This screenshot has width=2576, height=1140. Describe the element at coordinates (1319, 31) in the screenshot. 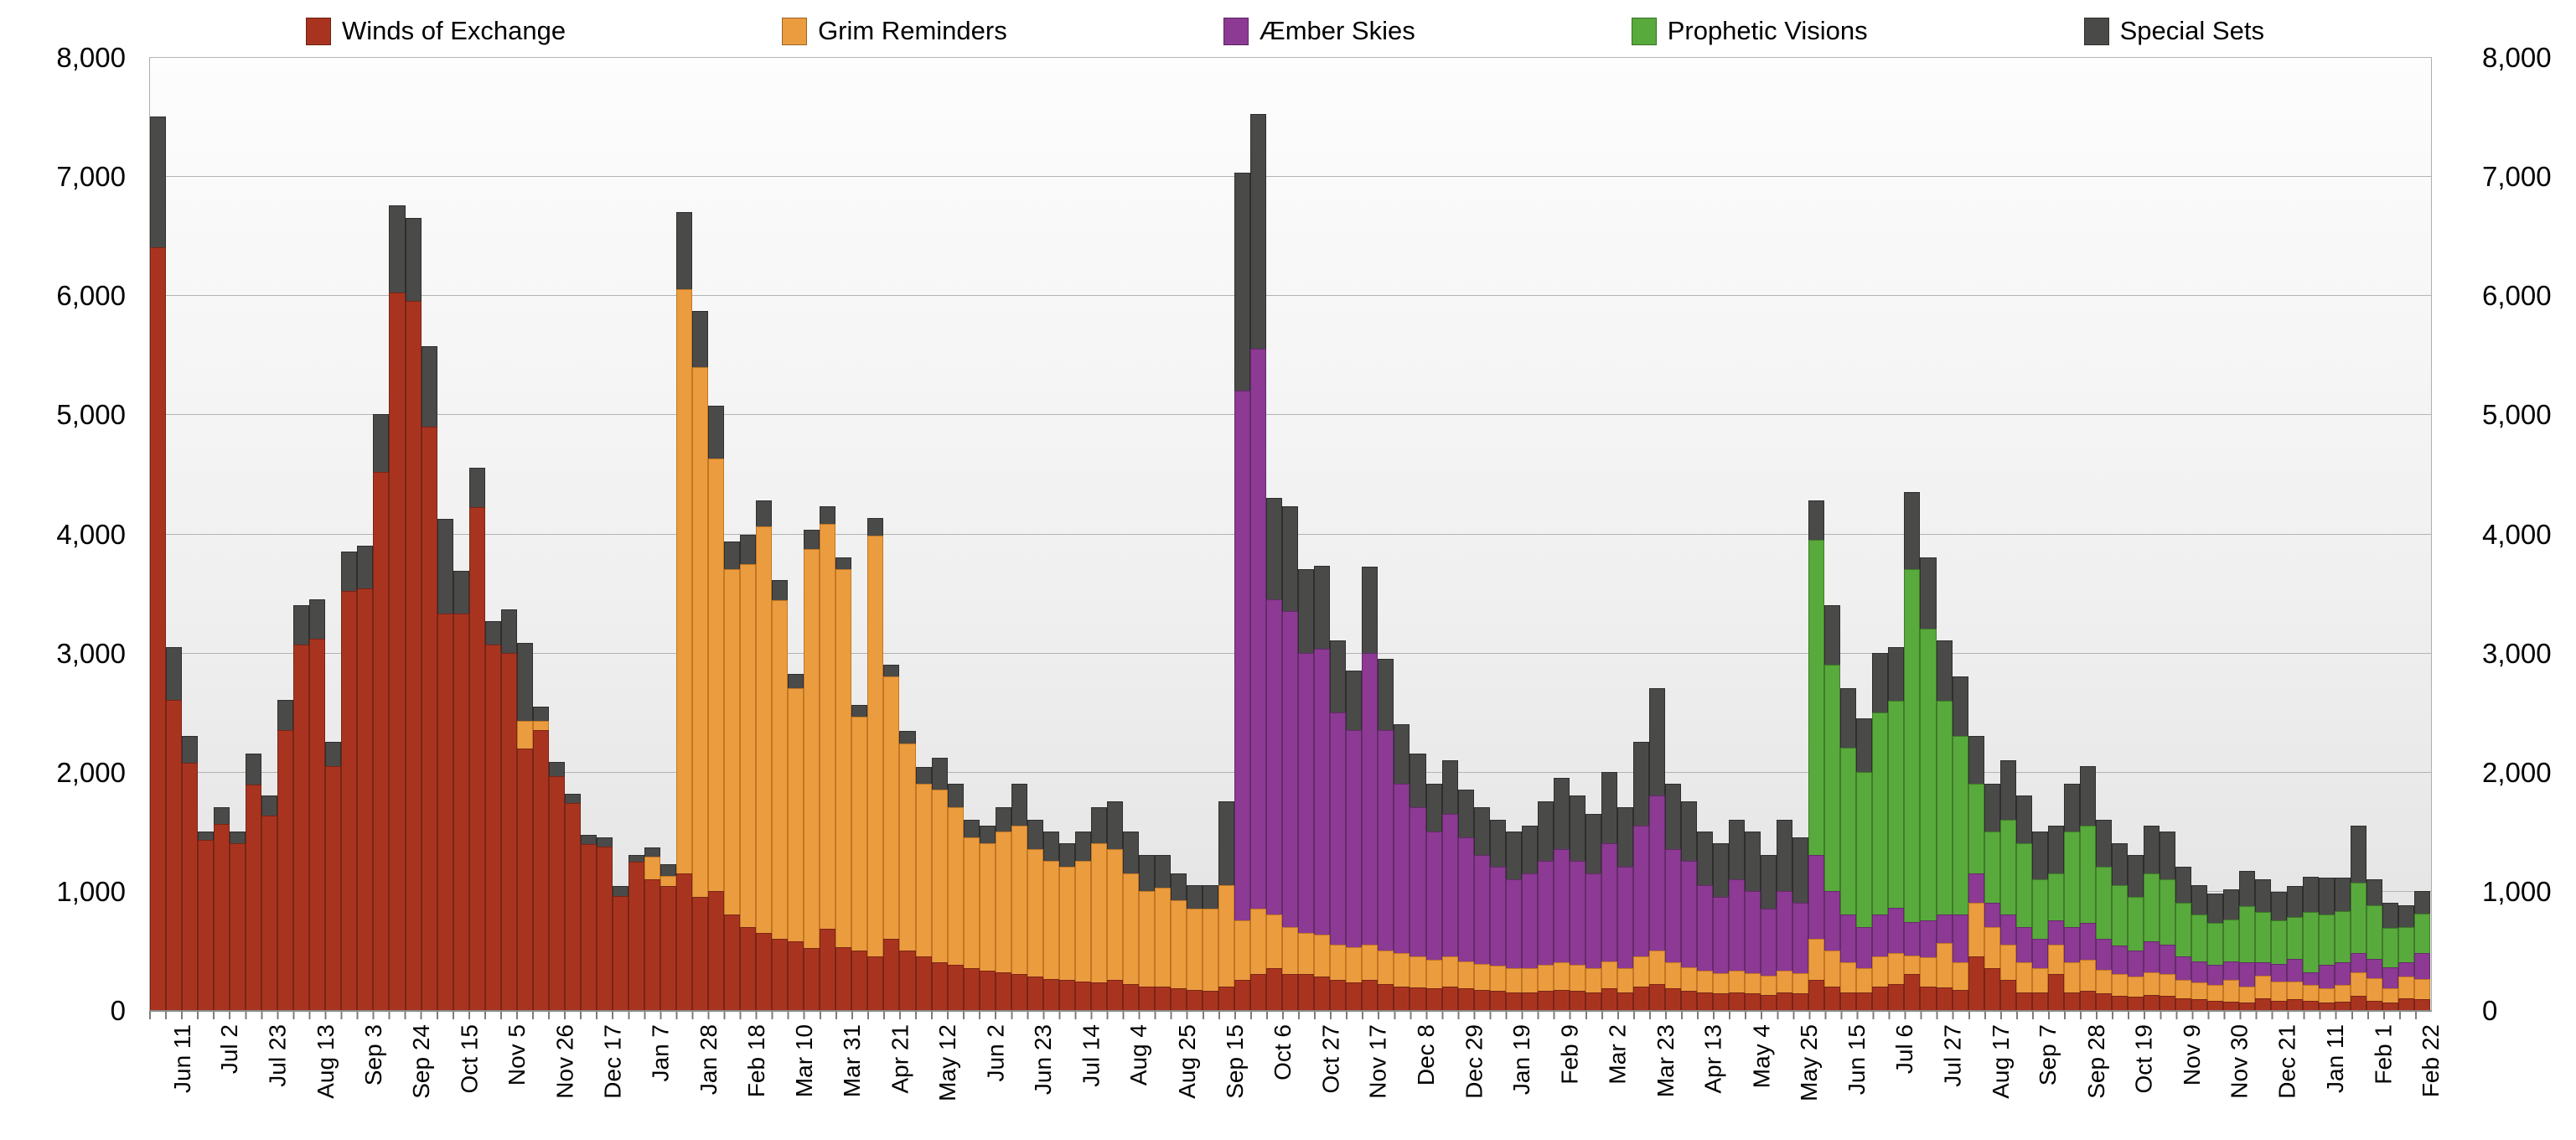

I see `legend-item-3: Æmber Skies` at that location.